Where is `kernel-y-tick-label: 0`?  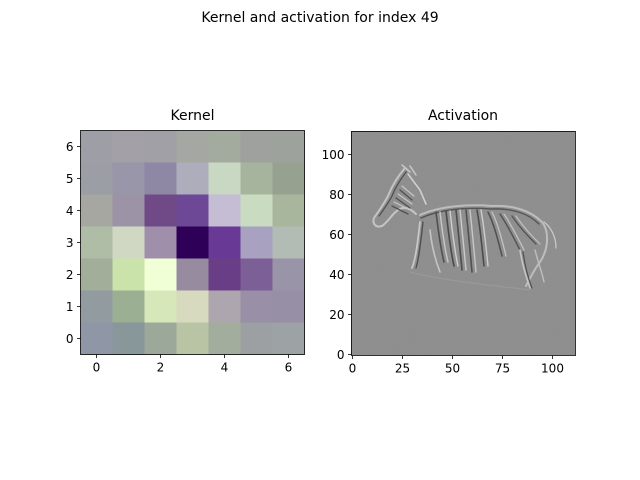 kernel-y-tick-label: 0 is located at coordinates (70, 339).